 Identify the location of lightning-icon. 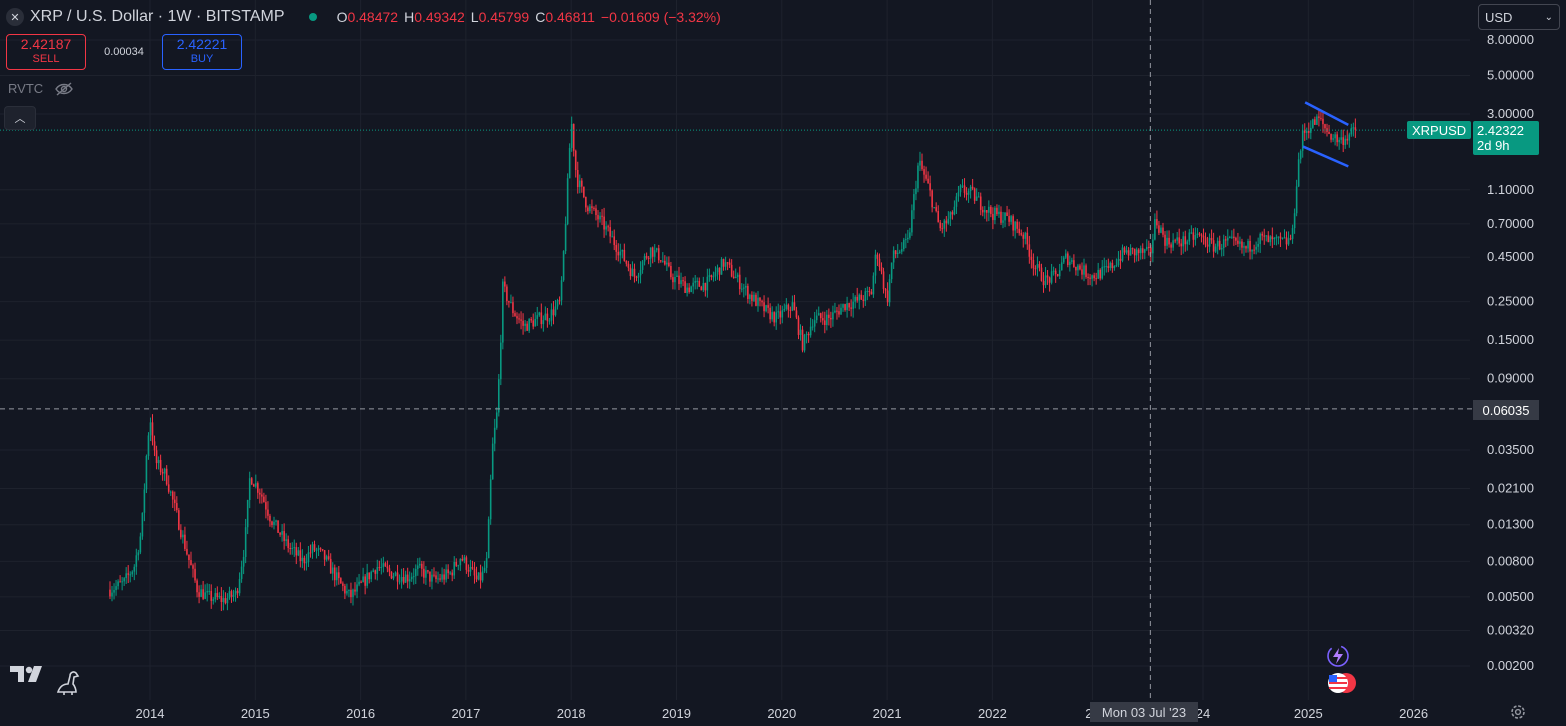
(1338, 656).